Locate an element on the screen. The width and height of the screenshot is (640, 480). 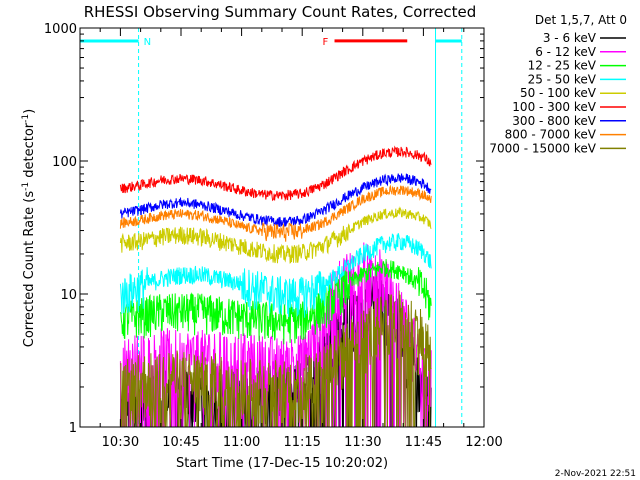
footer-timestamp: 2-Nov-2021 22:51 is located at coordinates (595, 474).